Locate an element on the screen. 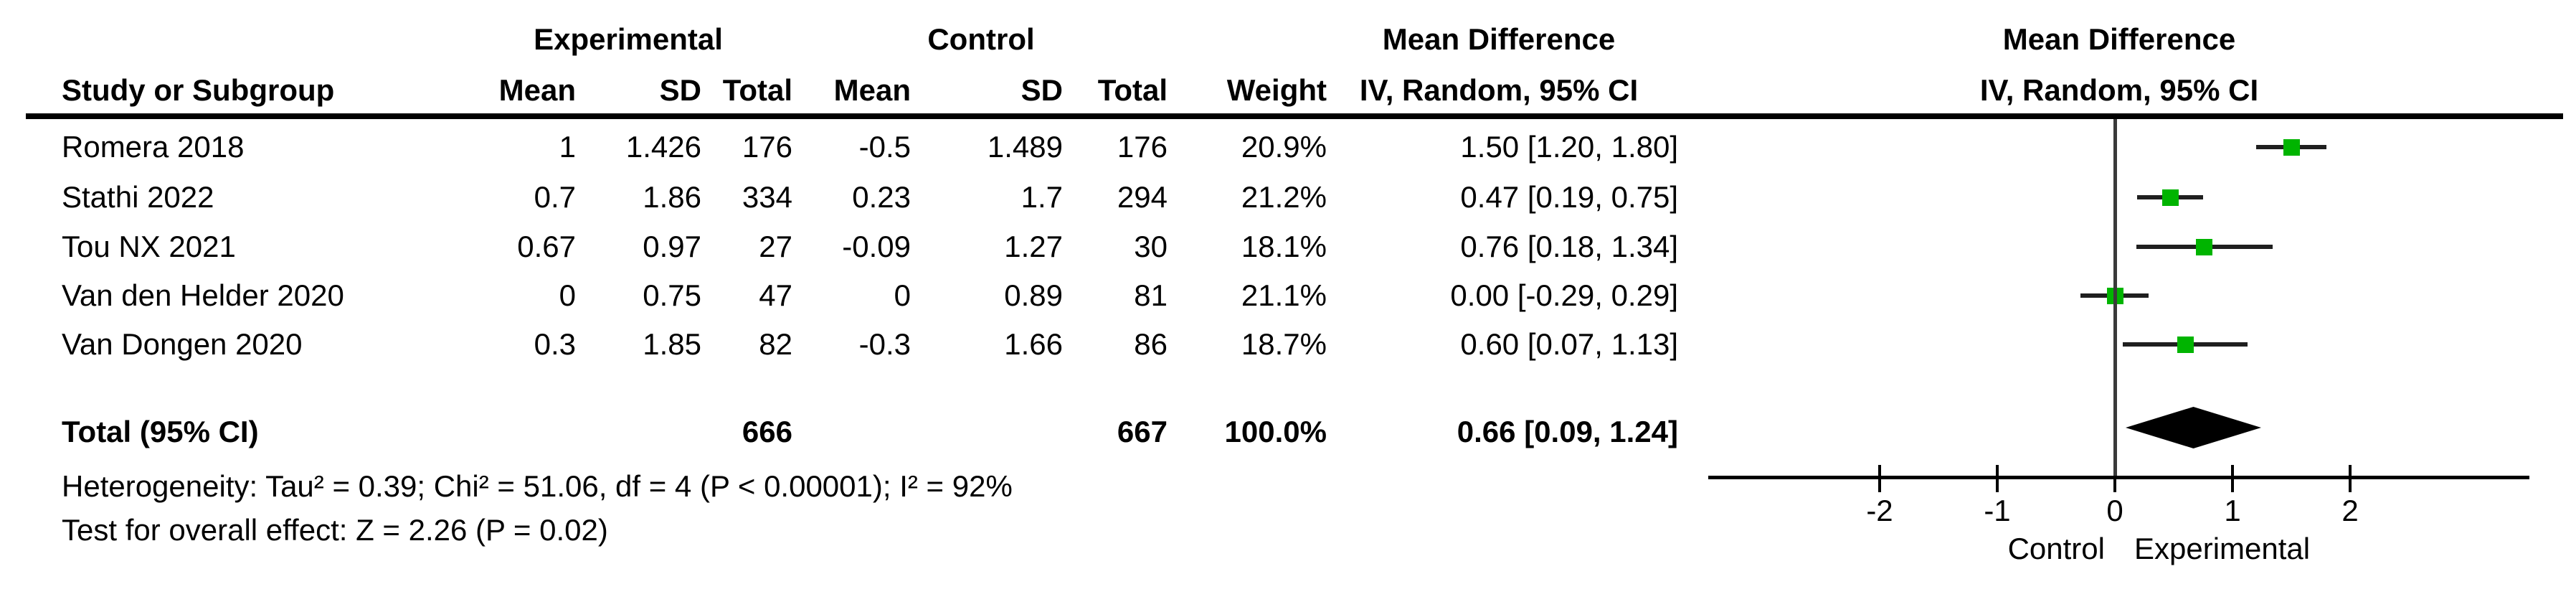 The width and height of the screenshot is (2576, 607). column-header-study: Study or Subgroup is located at coordinates (198, 90).